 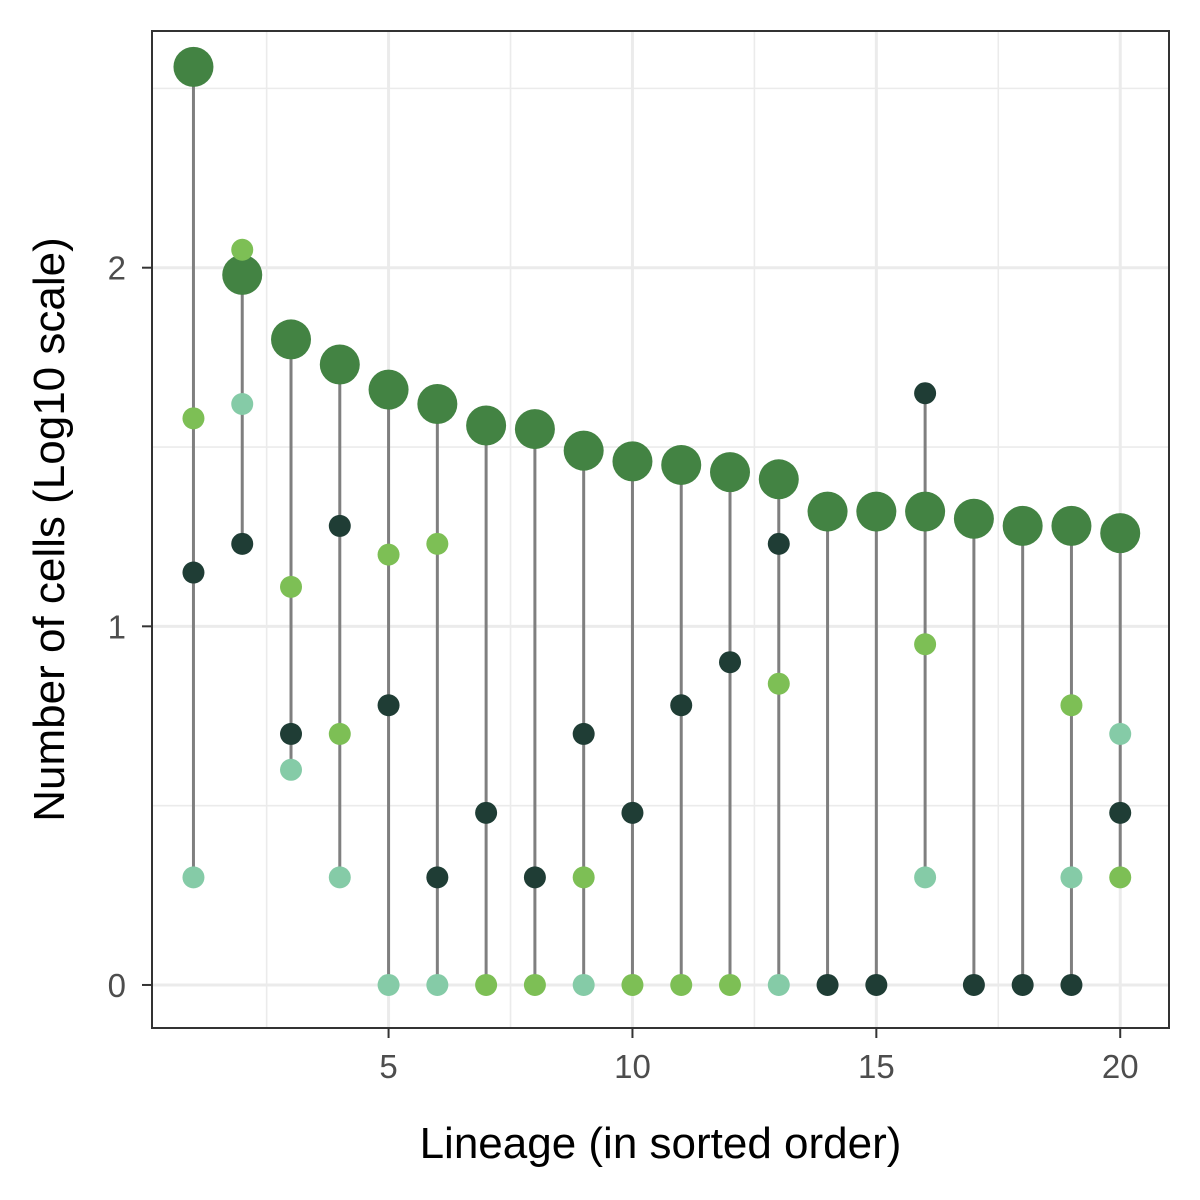 What do you see at coordinates (388, 1066) in the screenshot?
I see `x-tick-label: 5` at bounding box center [388, 1066].